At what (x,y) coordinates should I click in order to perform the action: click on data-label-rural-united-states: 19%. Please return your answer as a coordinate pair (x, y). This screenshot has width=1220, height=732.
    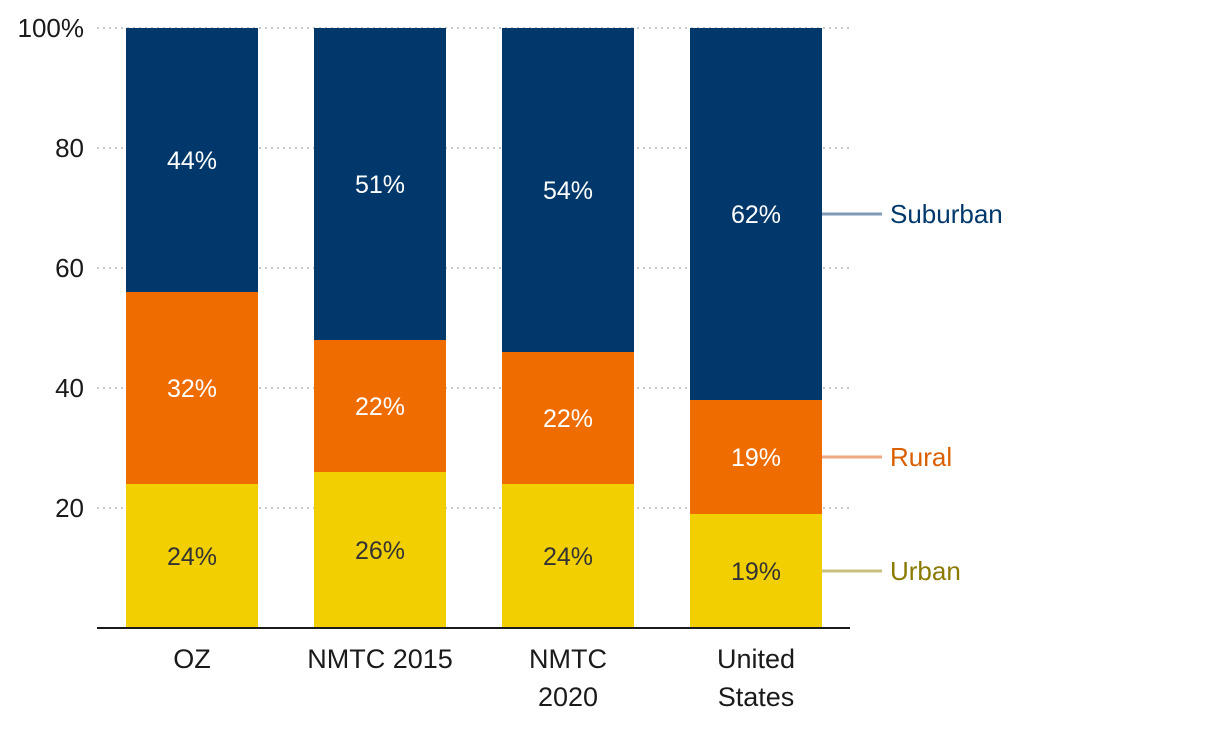
    Looking at the image, I should click on (756, 458).